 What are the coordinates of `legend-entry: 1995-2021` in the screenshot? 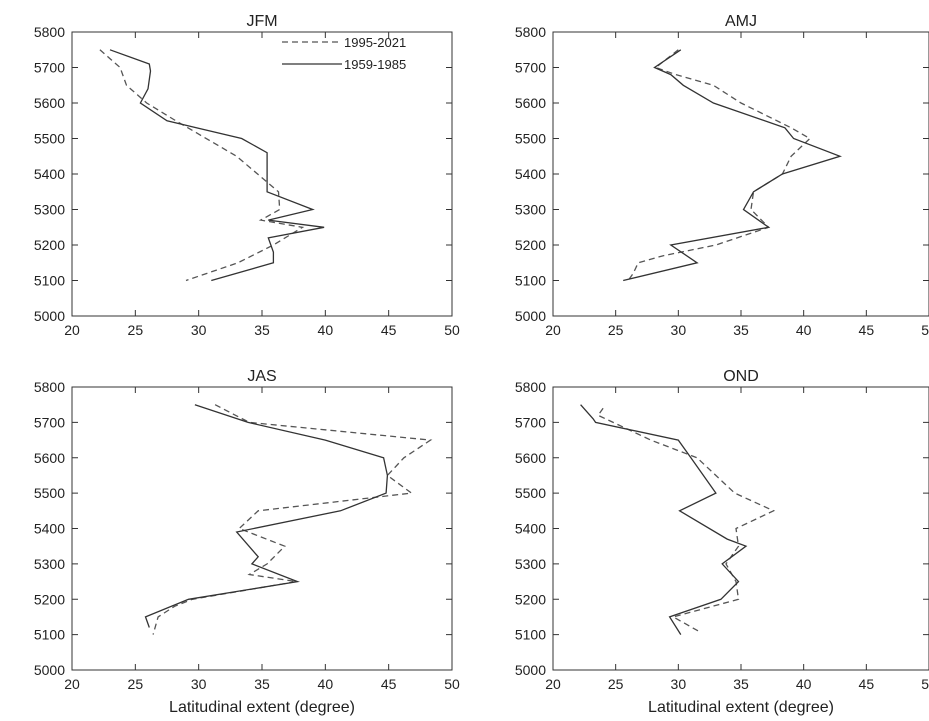 It's located at (375, 42).